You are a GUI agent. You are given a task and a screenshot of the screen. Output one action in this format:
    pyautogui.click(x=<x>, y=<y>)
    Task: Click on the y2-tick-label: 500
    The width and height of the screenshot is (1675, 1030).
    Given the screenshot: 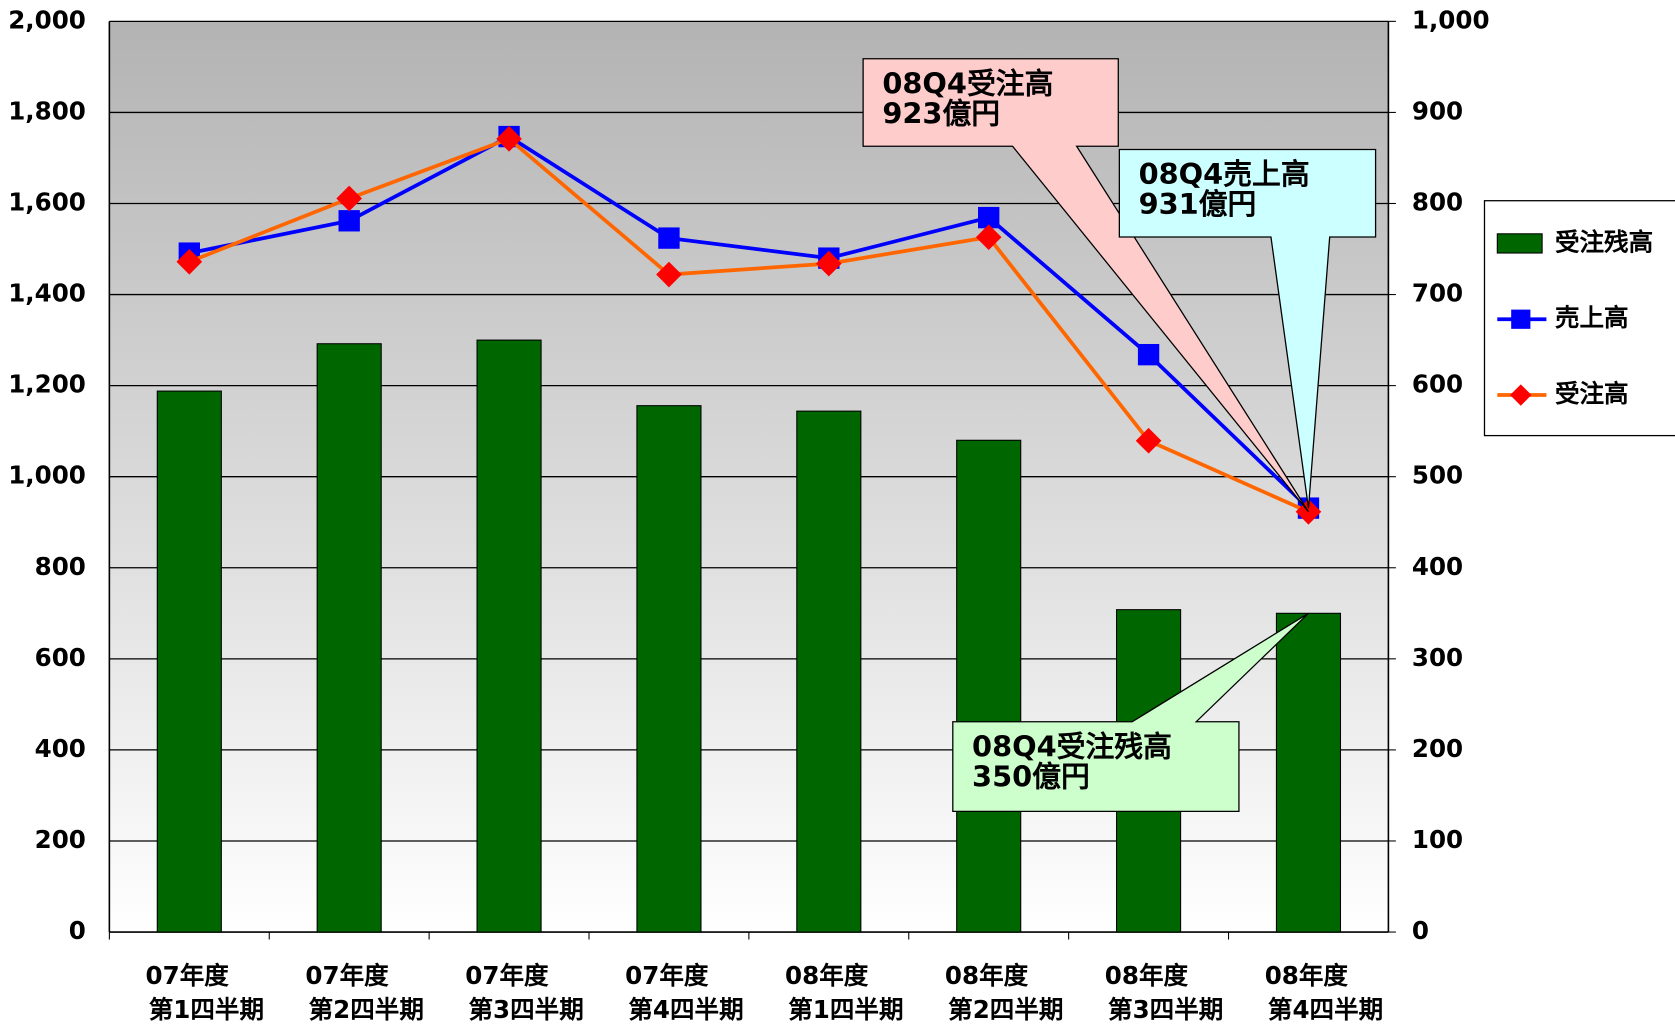 What is the action you would take?
    pyautogui.click(x=1437, y=475)
    